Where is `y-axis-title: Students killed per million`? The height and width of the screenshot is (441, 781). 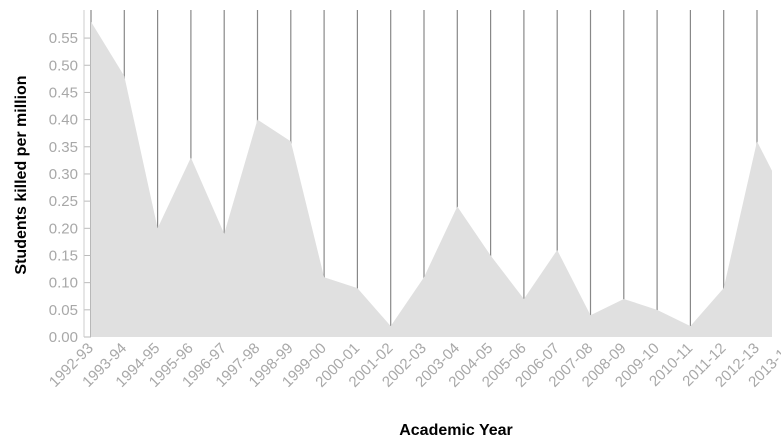
y-axis-title: Students killed per million is located at coordinates (21, 174).